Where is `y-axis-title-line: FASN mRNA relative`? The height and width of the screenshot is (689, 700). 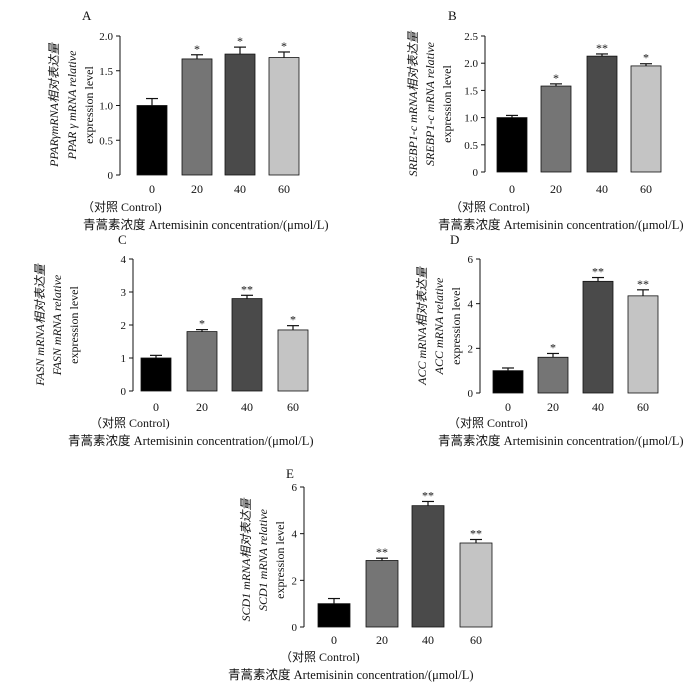
y-axis-title-line: FASN mRNA relative is located at coordinates (57, 325).